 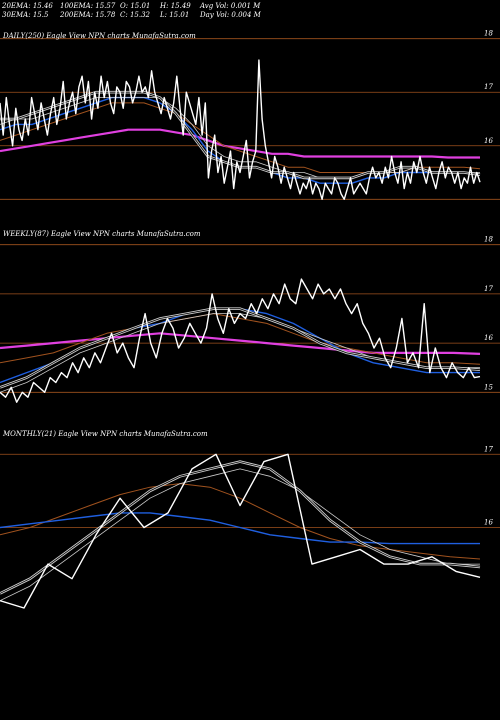 I want to click on y-tick-label: 15, so click(x=488, y=387).